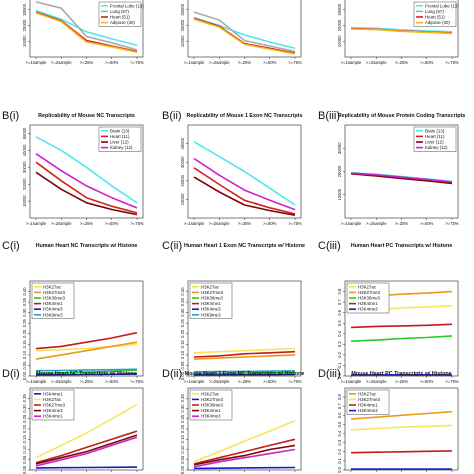  I want to click on y-tick-label: 40000, so click(182, 143).